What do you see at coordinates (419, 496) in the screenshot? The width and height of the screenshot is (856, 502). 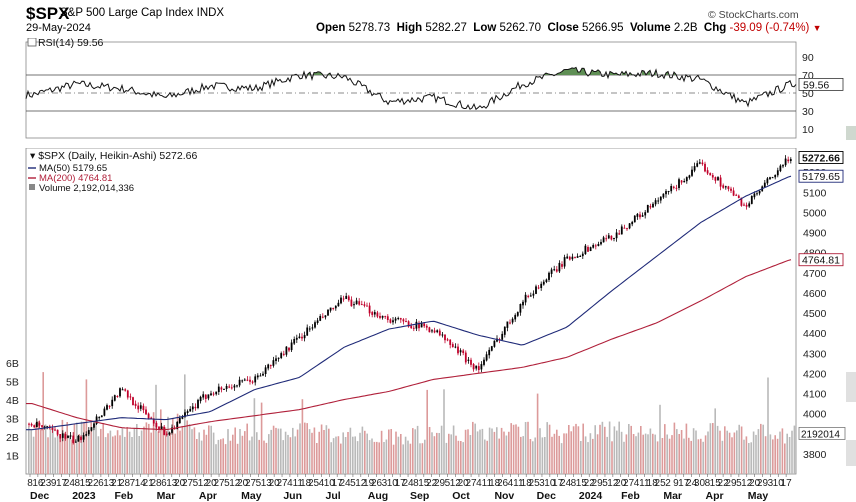 I see `x-month-label: Sep` at bounding box center [419, 496].